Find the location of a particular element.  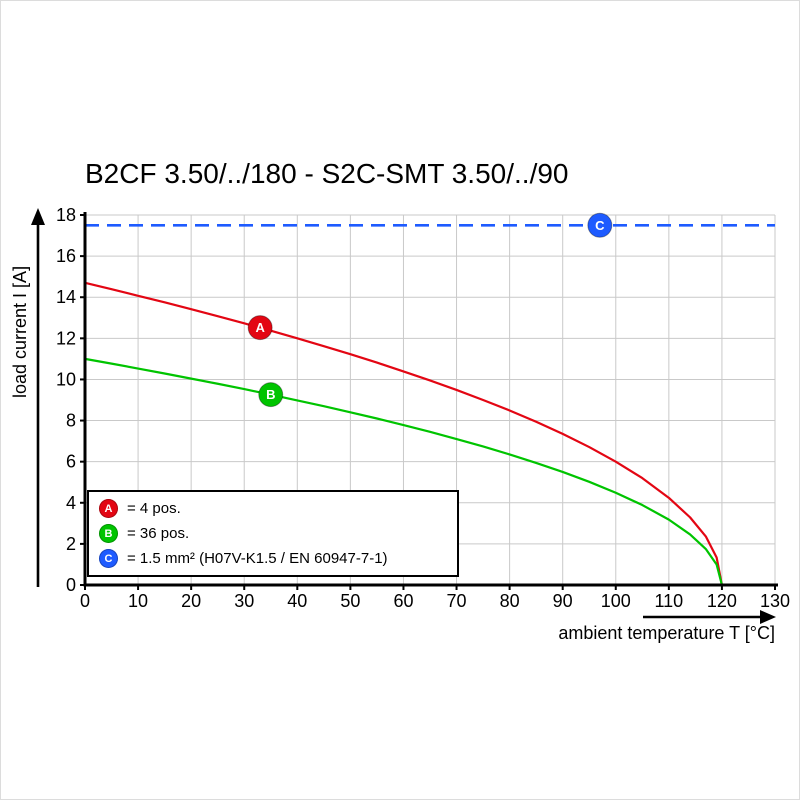

curve-marker-a-icon is located at coordinates (260, 328).